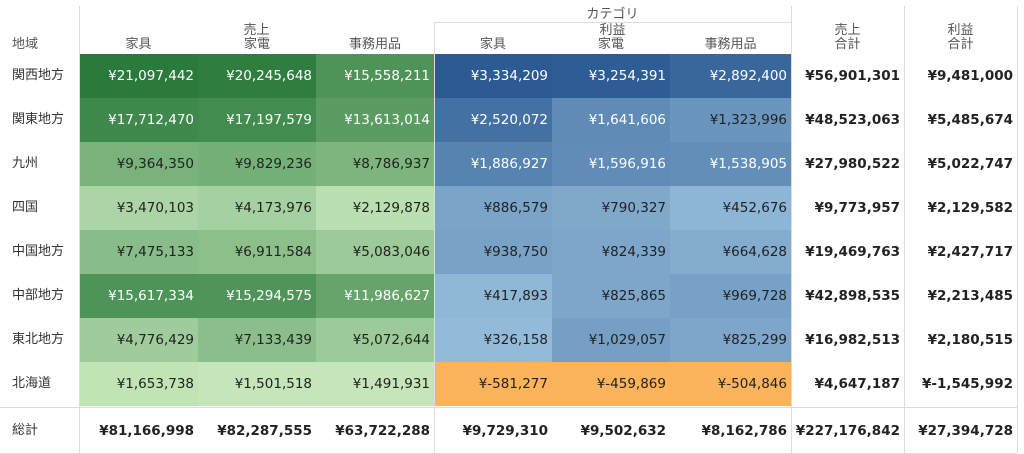  Describe the element at coordinates (965, 431) in the screenshot. I see `grand-total-profit-sum: ¥27,394,728` at that location.